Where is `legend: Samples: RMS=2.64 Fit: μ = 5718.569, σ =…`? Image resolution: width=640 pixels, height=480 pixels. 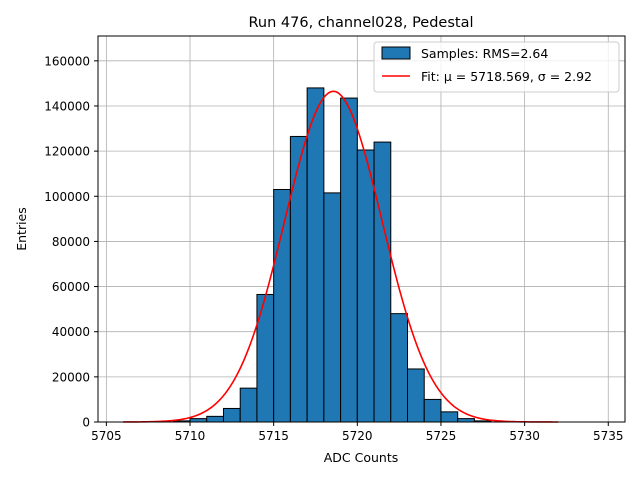 legend: Samples: RMS=2.64 Fit: μ = 5718.569, σ =… is located at coordinates (496, 67).